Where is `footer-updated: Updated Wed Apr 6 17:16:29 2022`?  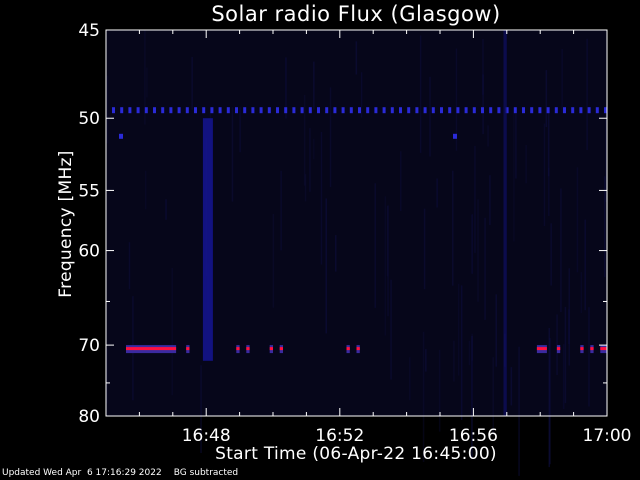
footer-updated: Updated Wed Apr 6 17:16:29 2022 is located at coordinates (82, 473).